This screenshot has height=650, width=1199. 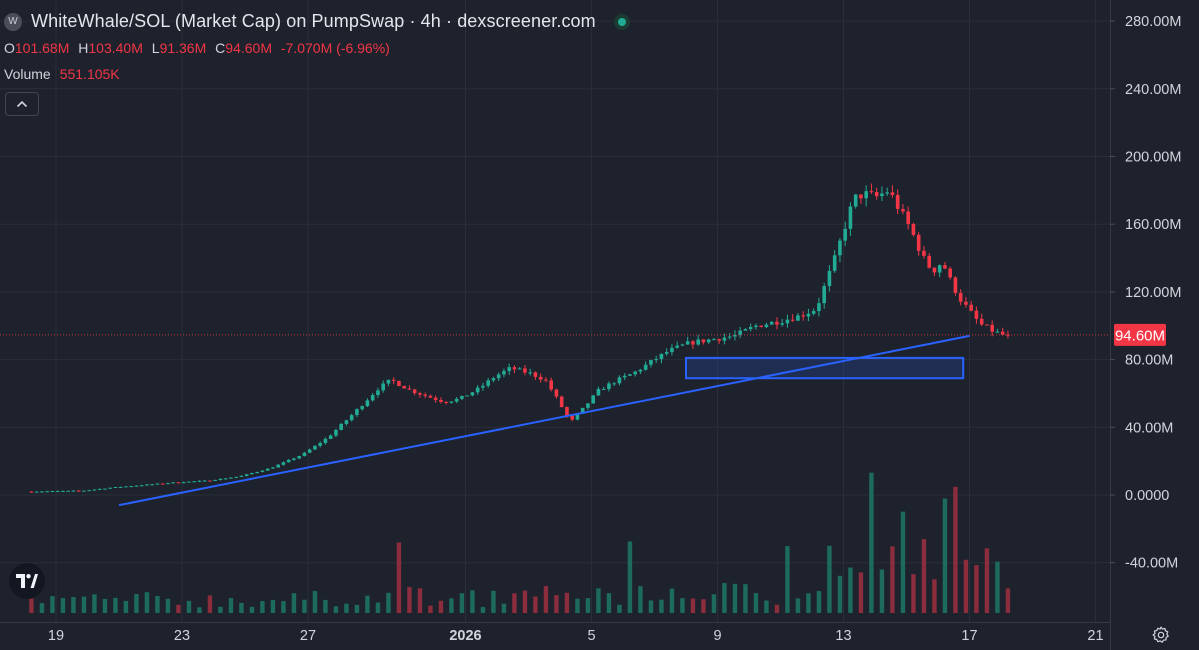 What do you see at coordinates (1153, 225) in the screenshot?
I see `y-tick-label: 160.00M` at bounding box center [1153, 225].